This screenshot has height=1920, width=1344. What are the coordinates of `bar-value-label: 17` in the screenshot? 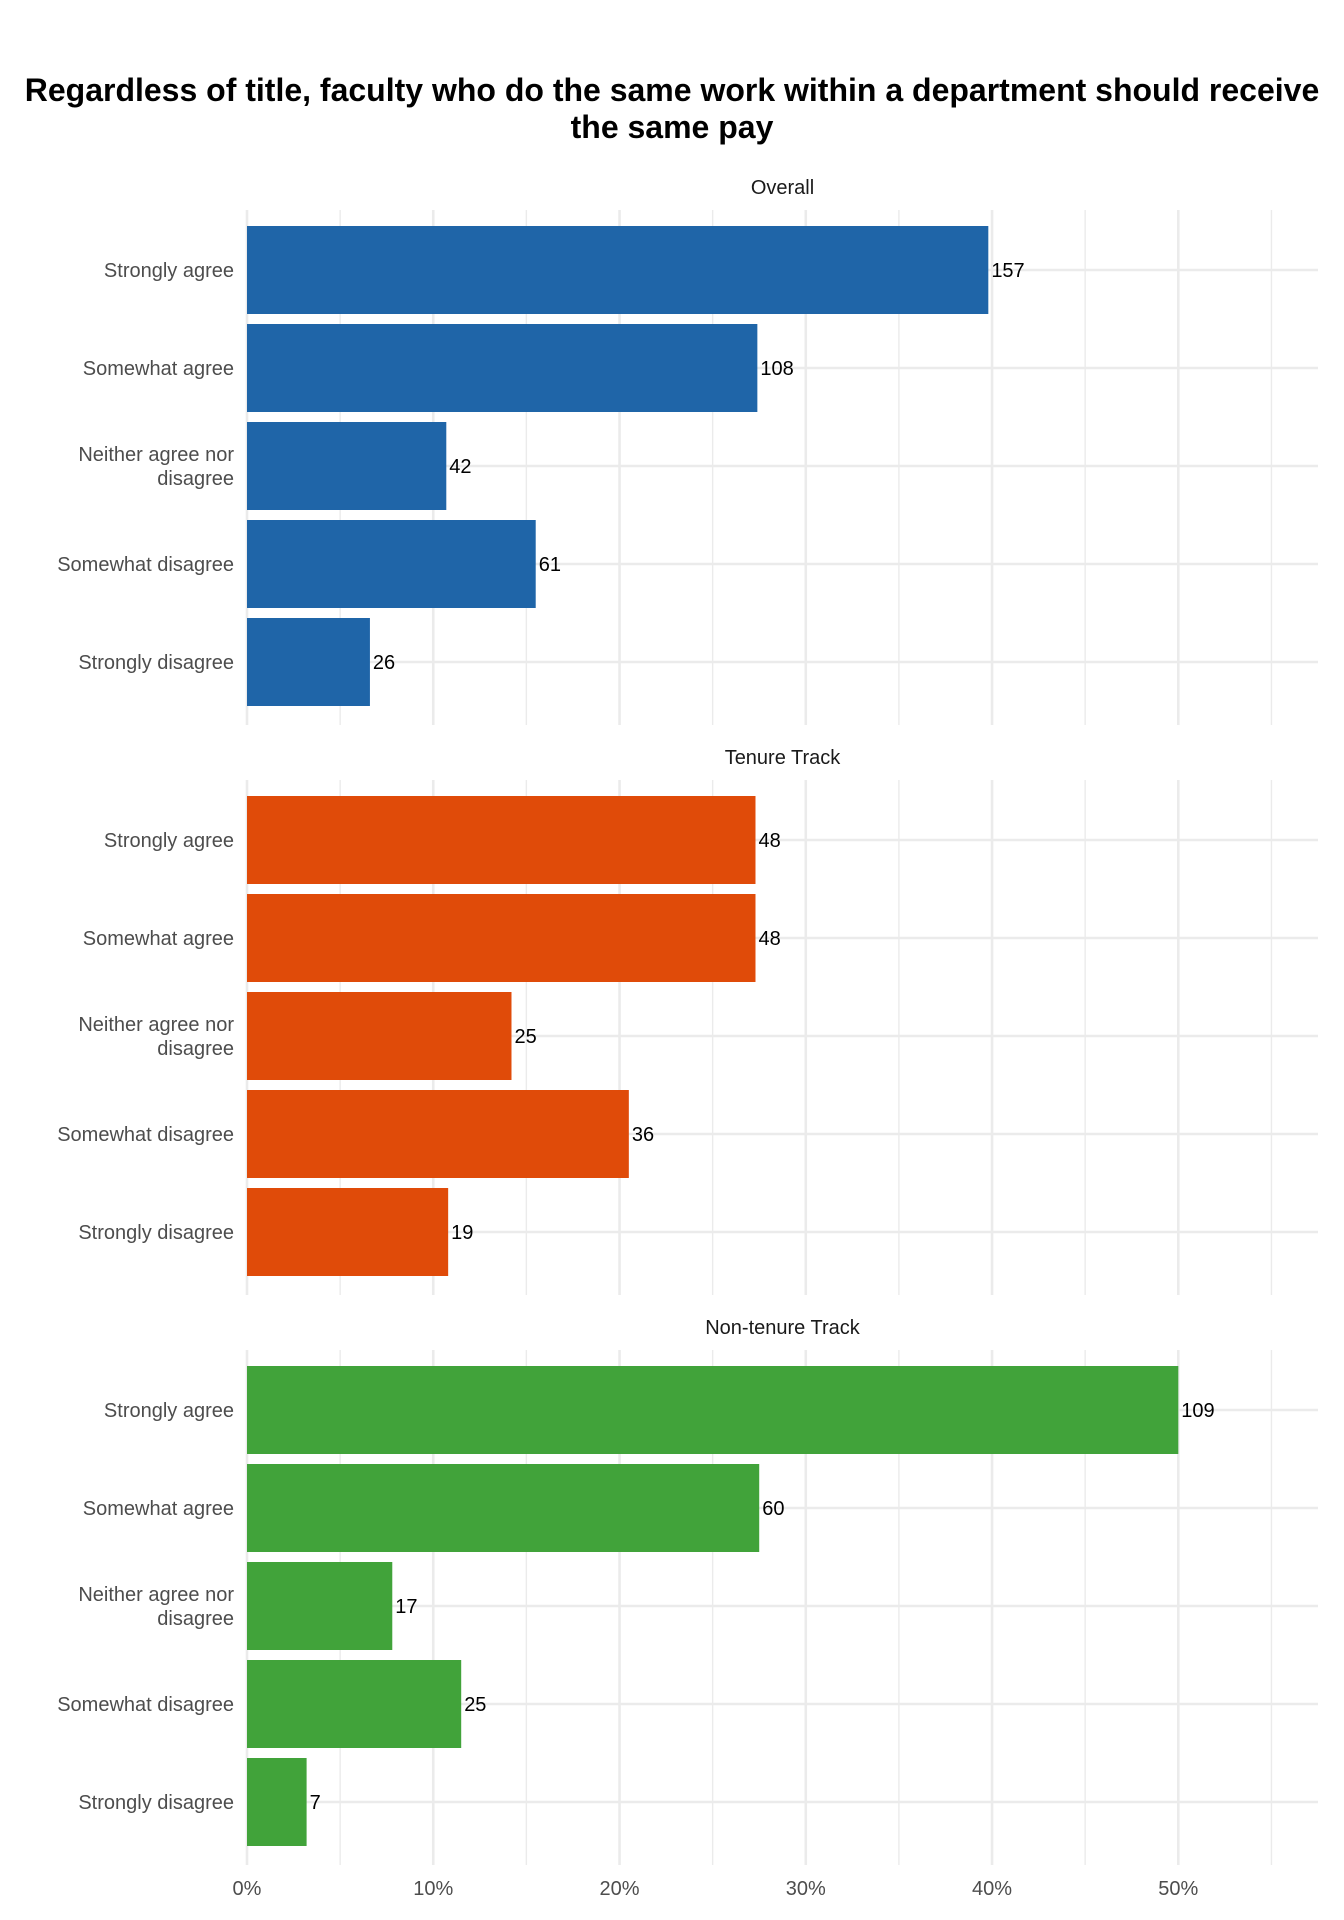 It's located at (406, 1607).